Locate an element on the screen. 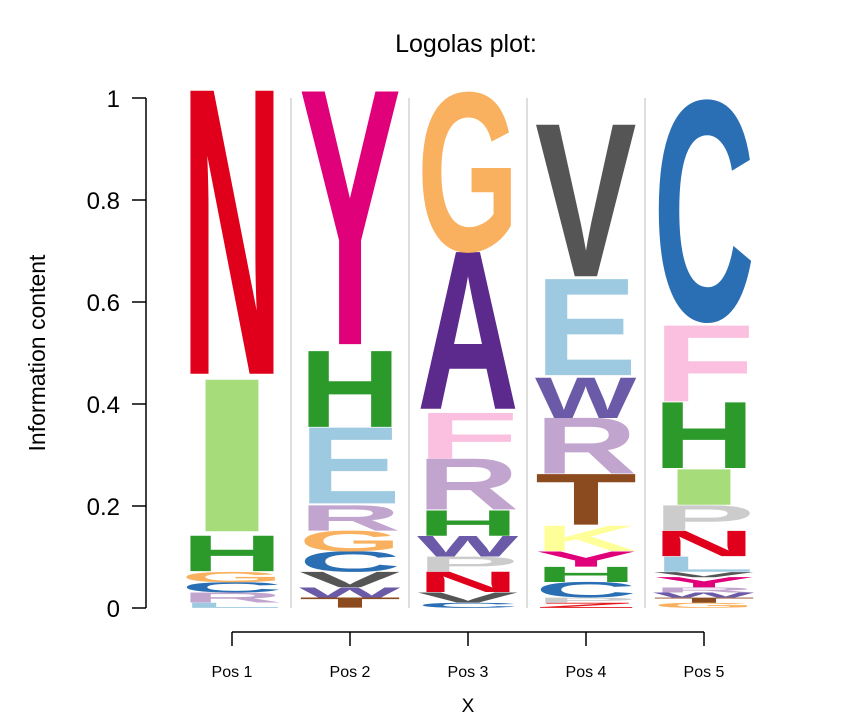  y-tick-label: 0.6 is located at coordinates (103, 303).